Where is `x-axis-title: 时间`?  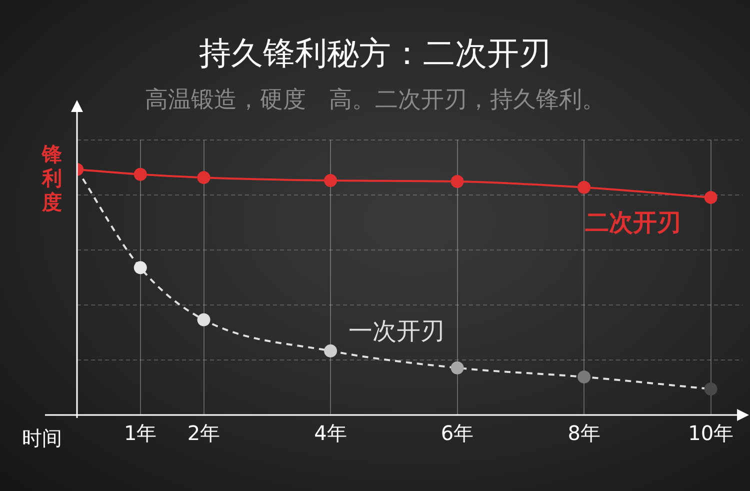 x-axis-title: 时间 is located at coordinates (42, 438).